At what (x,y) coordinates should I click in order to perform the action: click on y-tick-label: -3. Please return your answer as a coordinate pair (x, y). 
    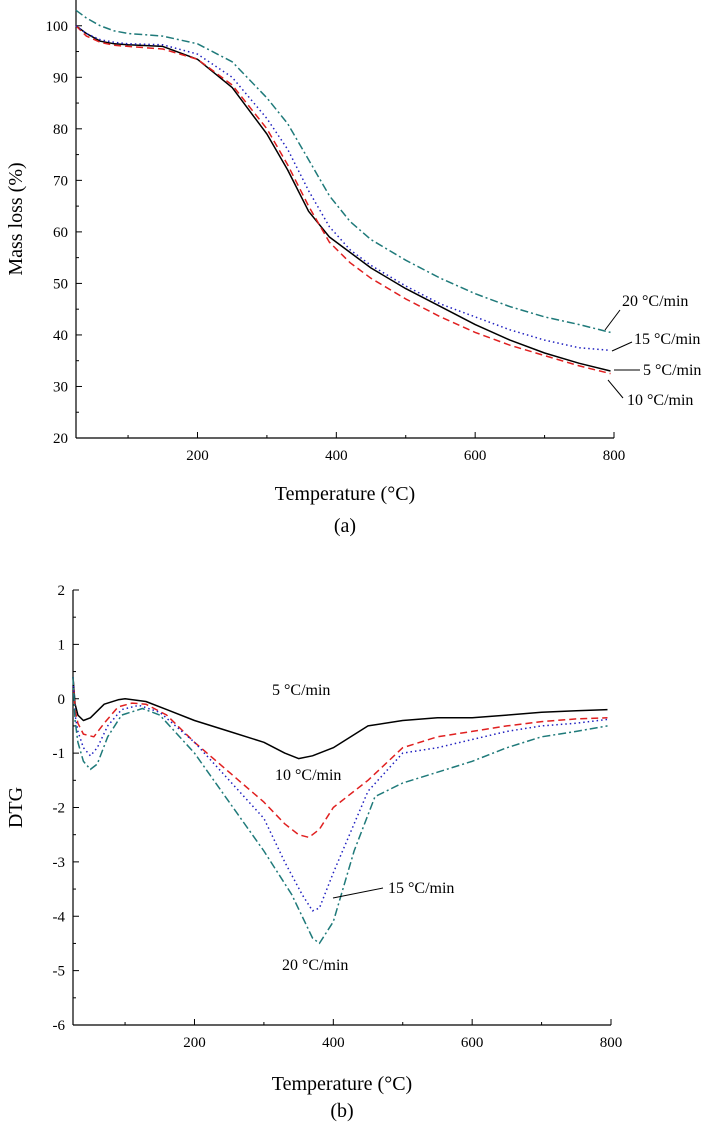
    Looking at the image, I should click on (59, 863).